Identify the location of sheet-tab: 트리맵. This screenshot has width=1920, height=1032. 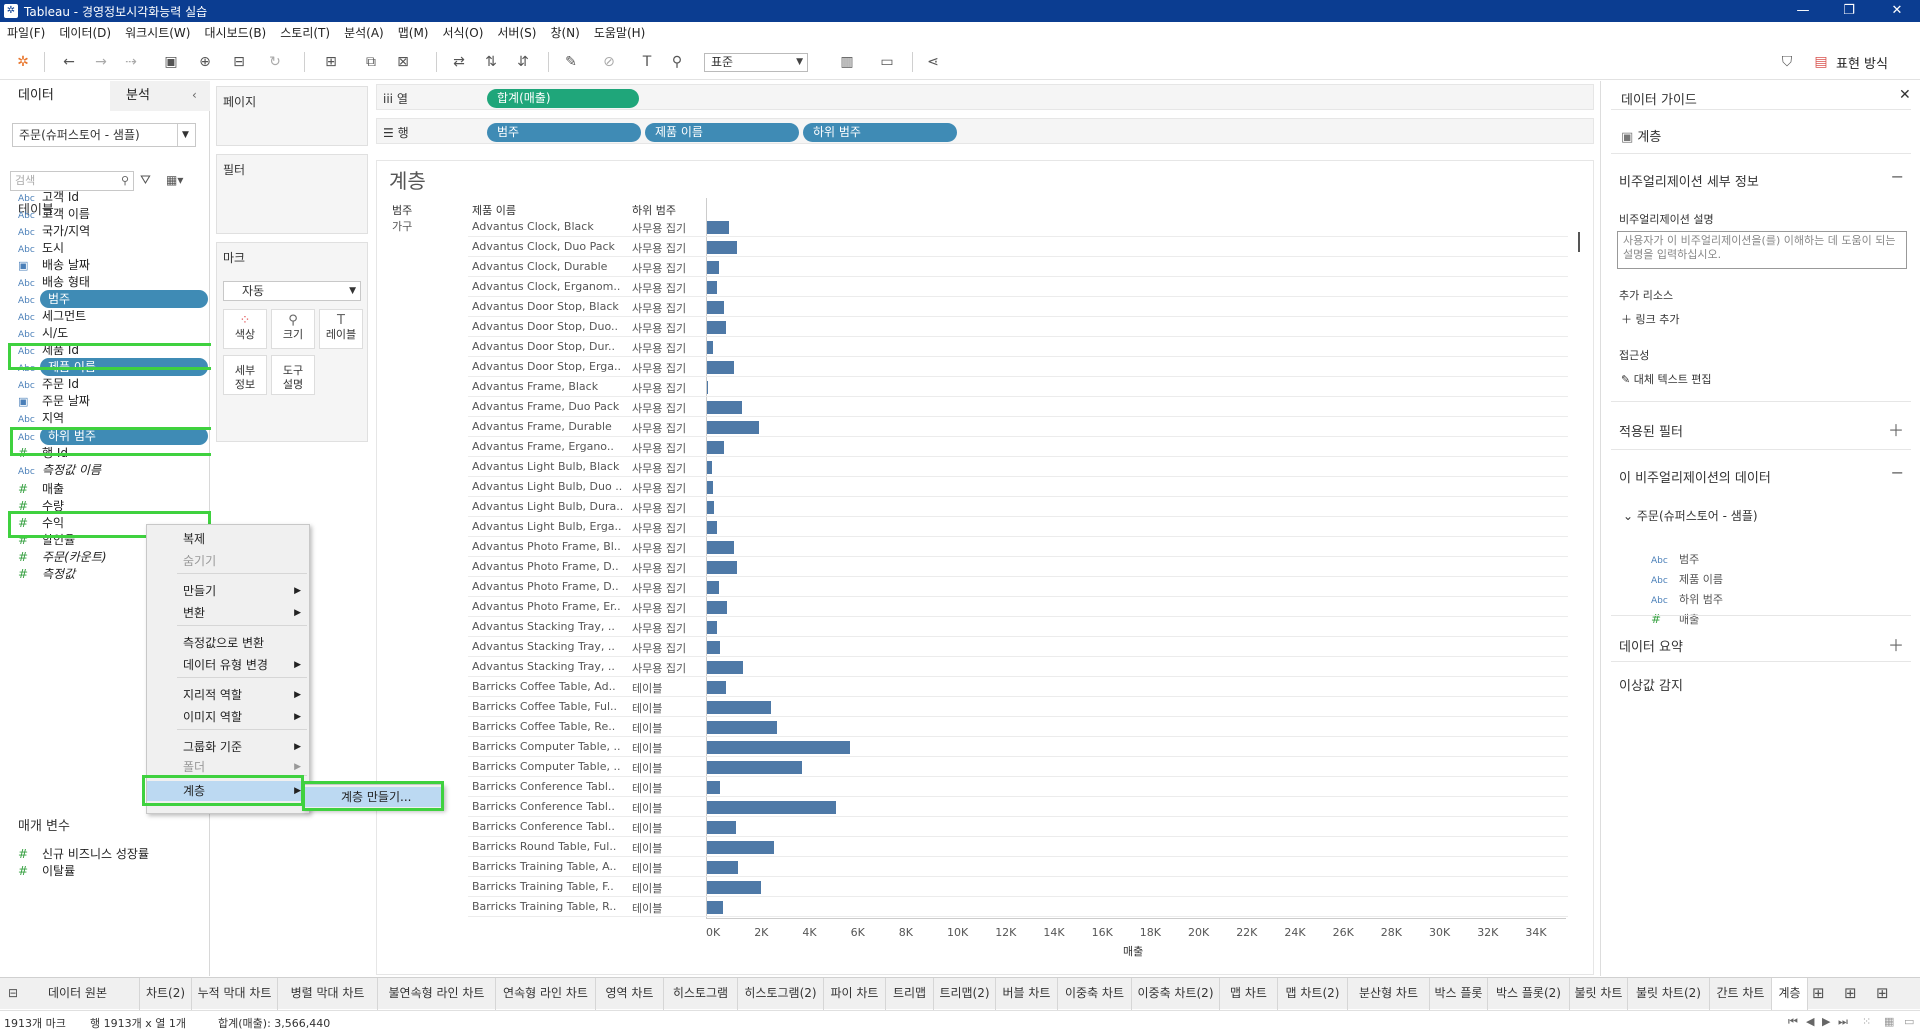
(910, 994).